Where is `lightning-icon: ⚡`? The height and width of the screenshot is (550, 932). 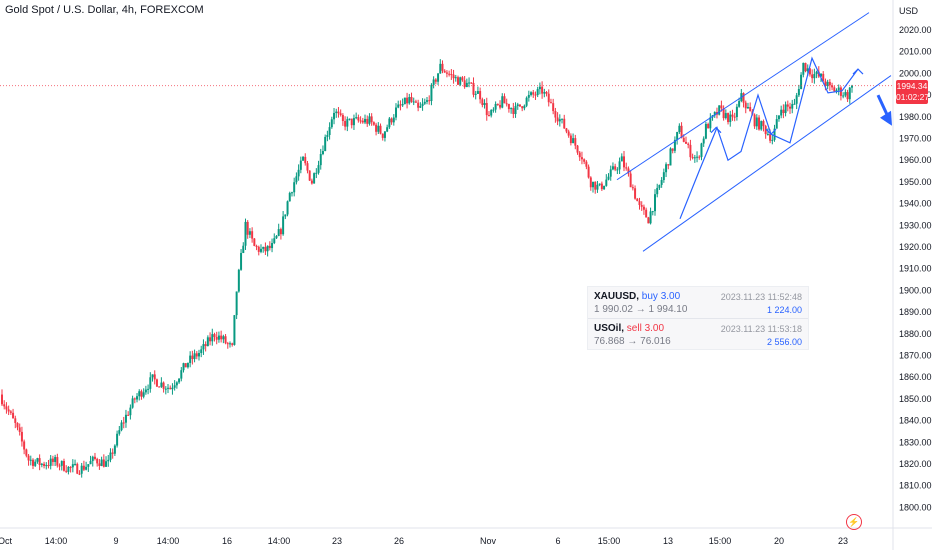
lightning-icon: ⚡ is located at coordinates (854, 522).